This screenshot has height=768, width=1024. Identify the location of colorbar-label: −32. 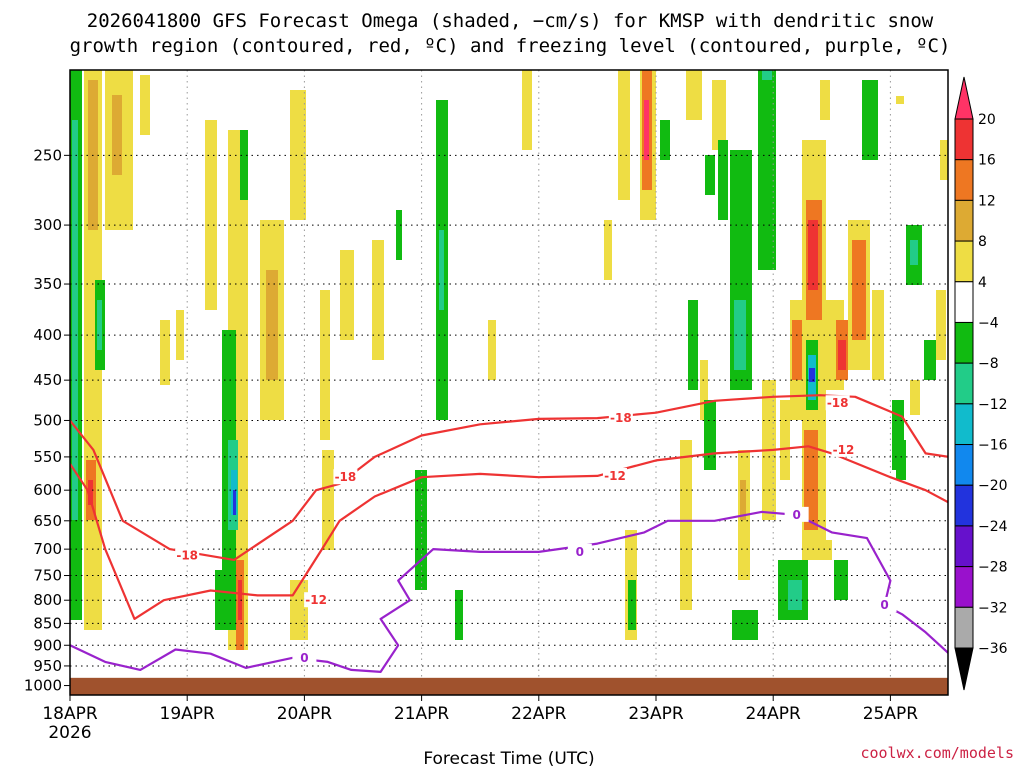
(993, 608).